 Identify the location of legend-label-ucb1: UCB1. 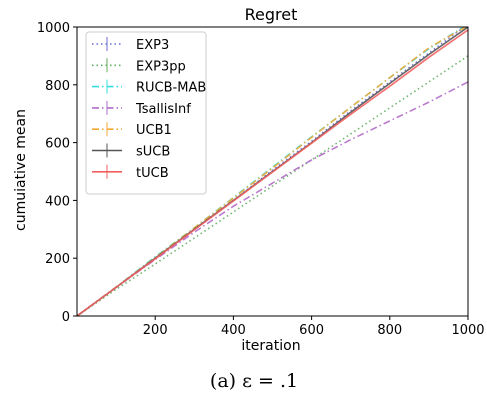
(154, 130).